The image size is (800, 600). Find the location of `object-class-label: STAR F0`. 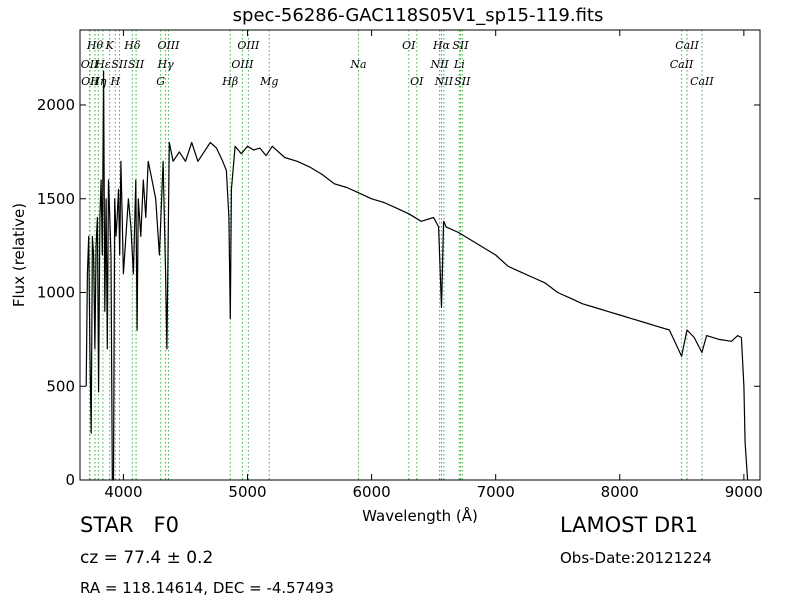

object-class-label: STAR F0 is located at coordinates (129, 525).